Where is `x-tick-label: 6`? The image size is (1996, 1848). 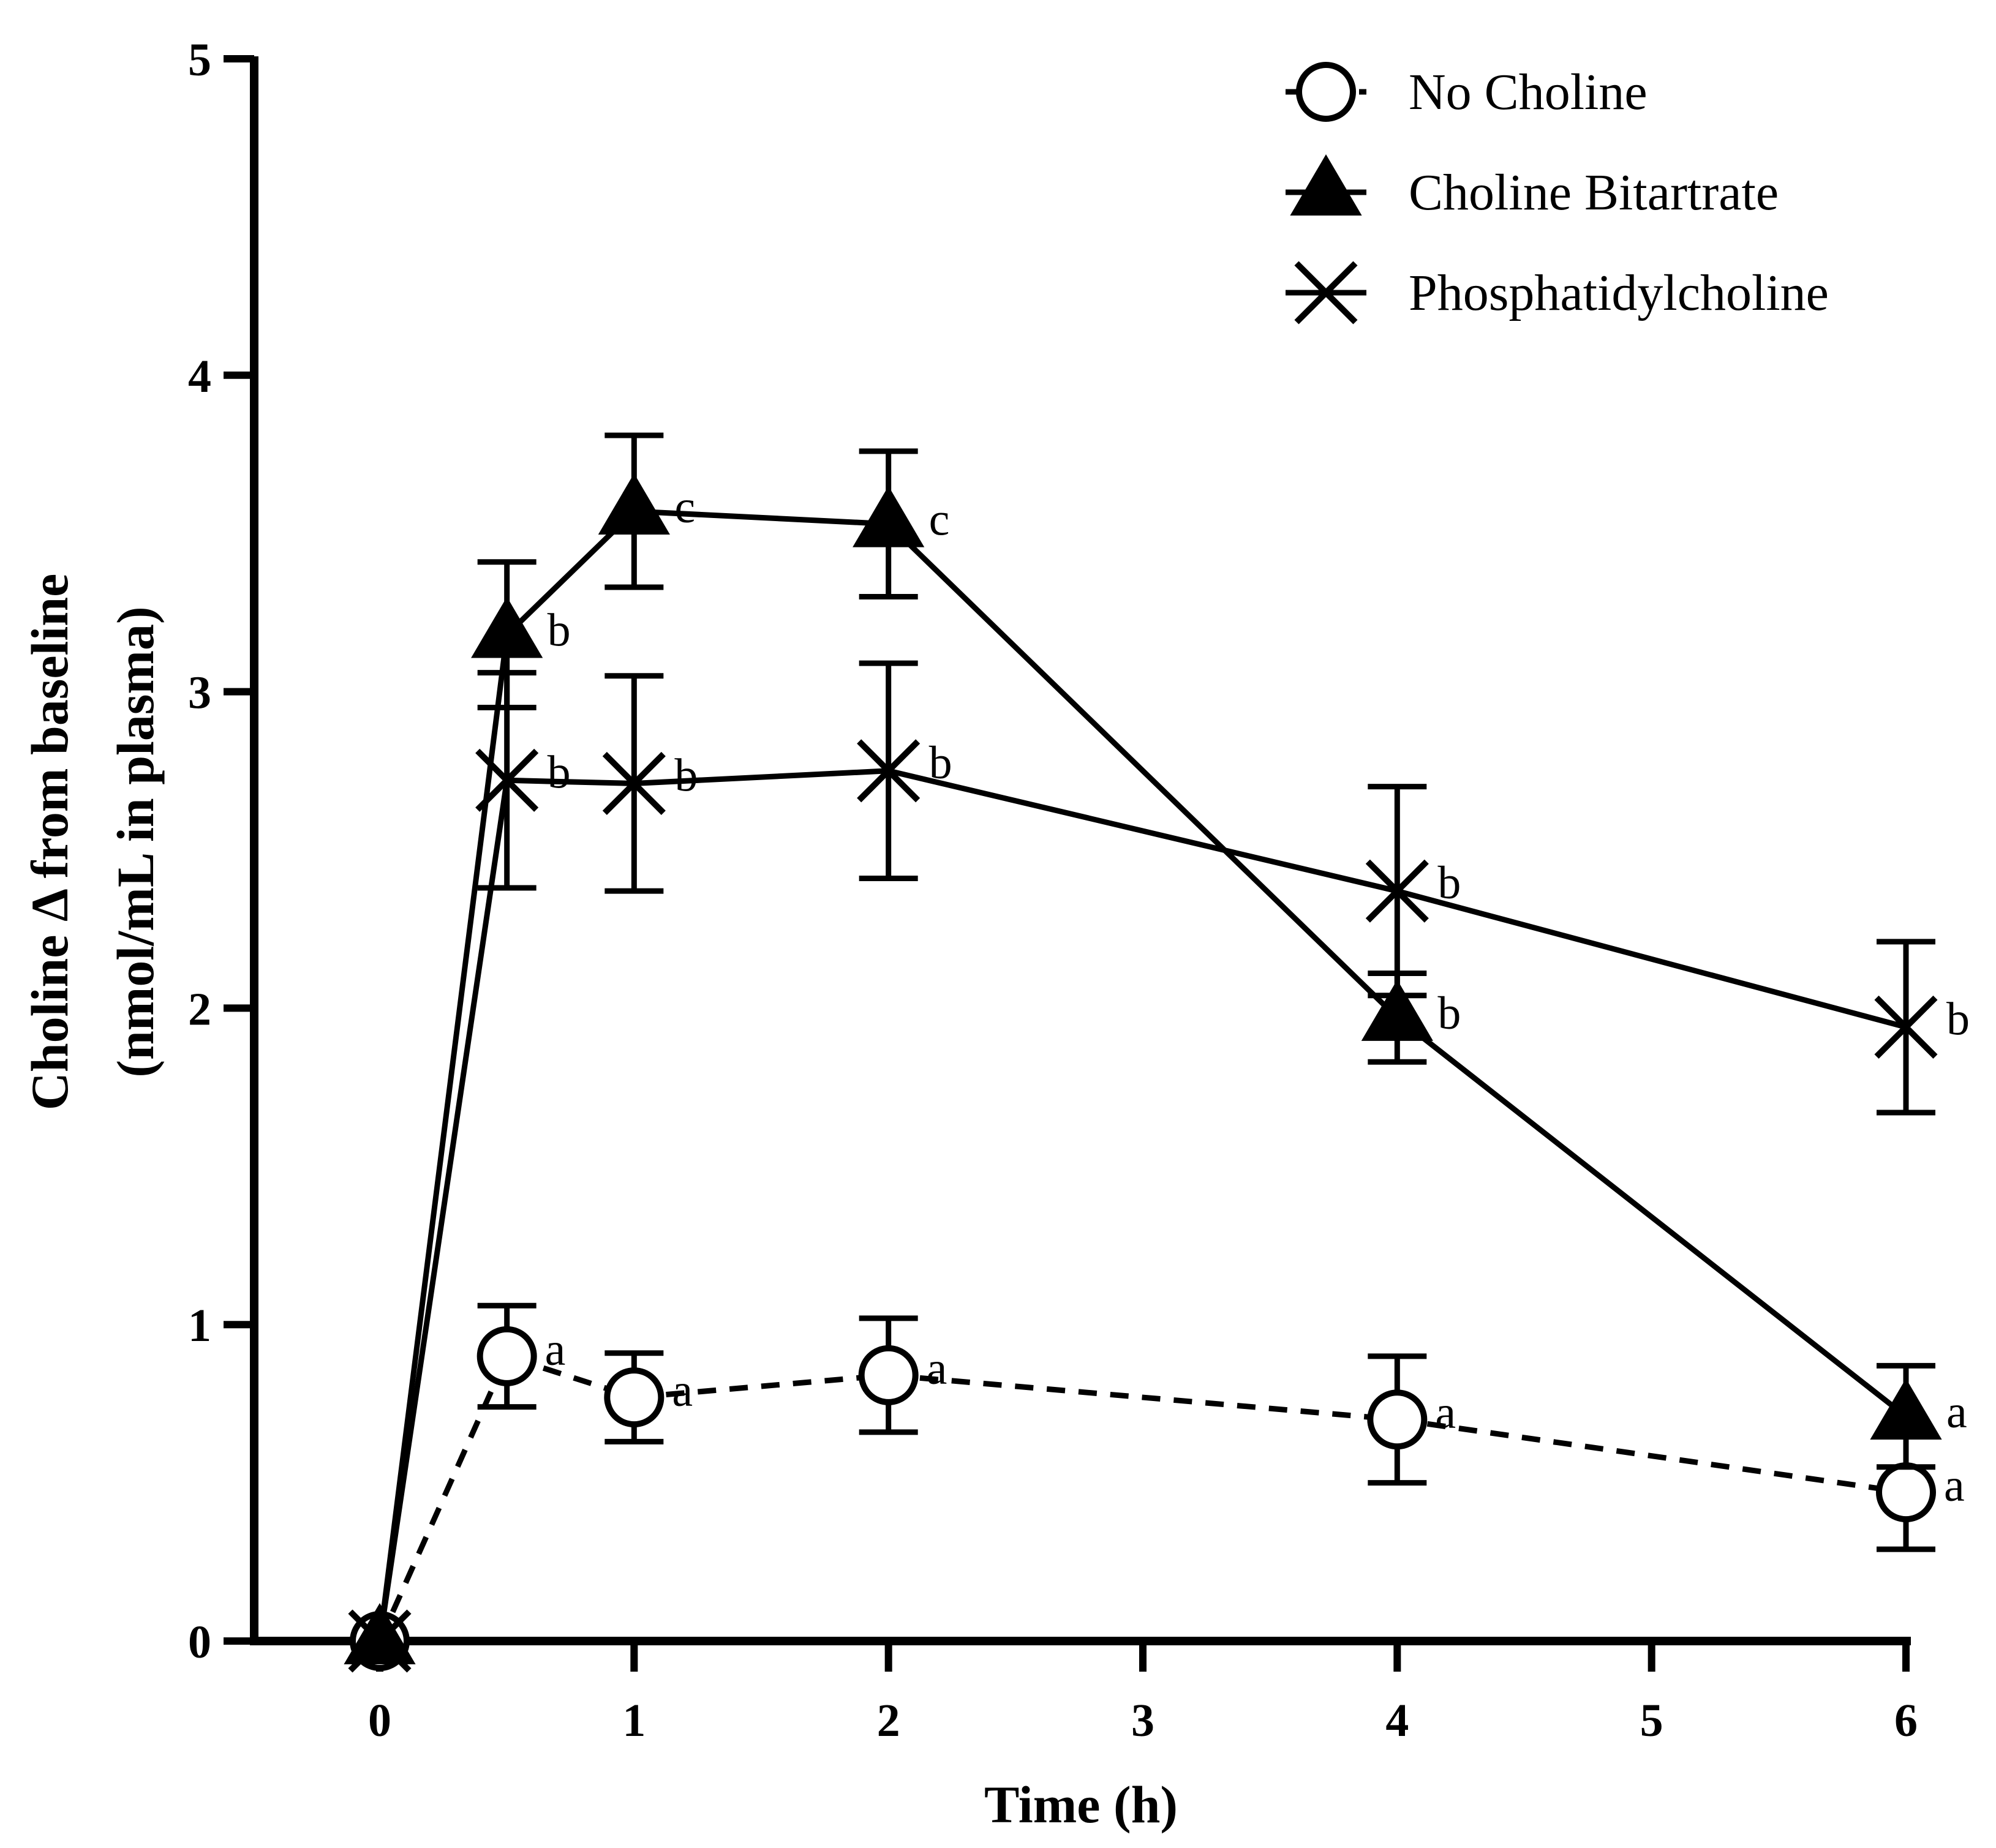 x-tick-label: 6 is located at coordinates (1906, 1721).